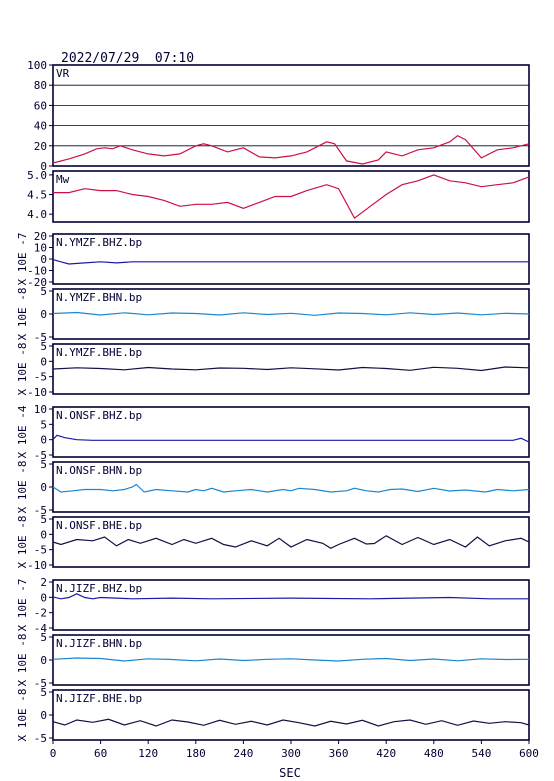 This screenshot has width=554, height=781. I want to click on series-line-ymzf-bhe, so click(291, 369).